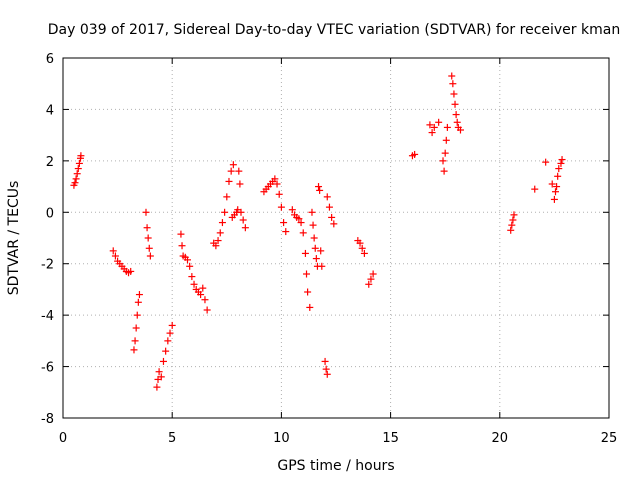  What do you see at coordinates (281, 438) in the screenshot?
I see `x-tick-label: 10` at bounding box center [281, 438].